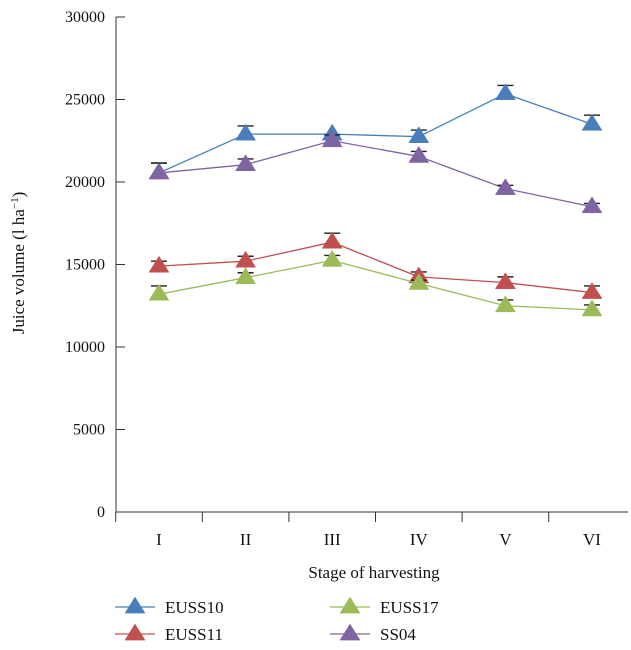  What do you see at coordinates (419, 539) in the screenshot?
I see `x-tick-label: IV` at bounding box center [419, 539].